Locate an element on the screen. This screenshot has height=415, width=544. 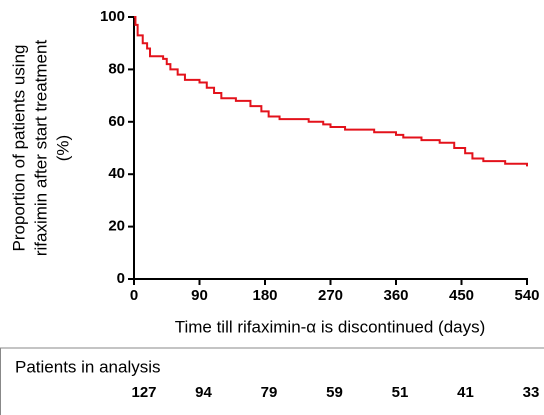
at-risk-count: 79 is located at coordinates (269, 392).